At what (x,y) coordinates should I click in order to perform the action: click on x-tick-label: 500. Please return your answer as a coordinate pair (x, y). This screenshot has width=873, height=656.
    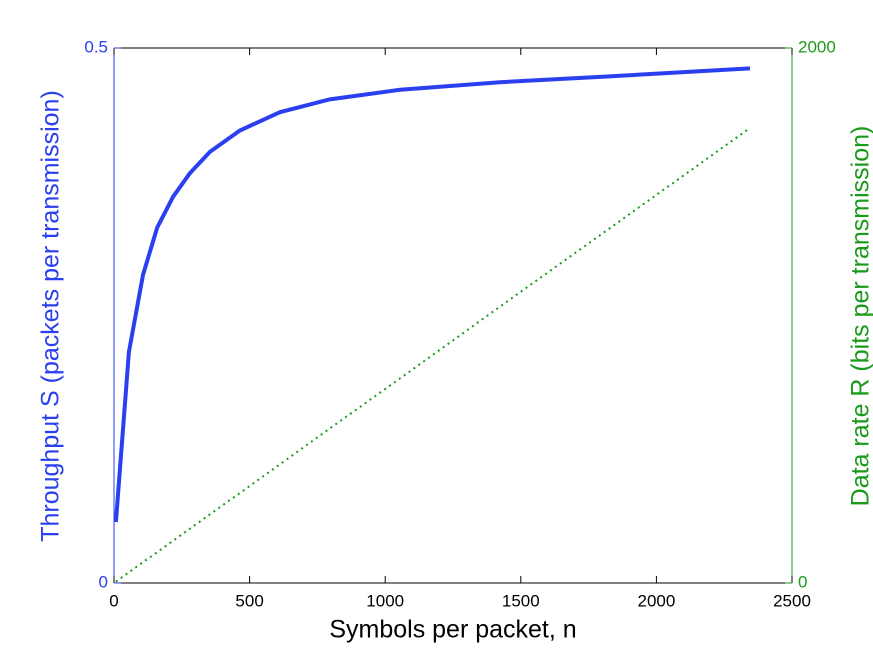
    Looking at the image, I should click on (249, 600).